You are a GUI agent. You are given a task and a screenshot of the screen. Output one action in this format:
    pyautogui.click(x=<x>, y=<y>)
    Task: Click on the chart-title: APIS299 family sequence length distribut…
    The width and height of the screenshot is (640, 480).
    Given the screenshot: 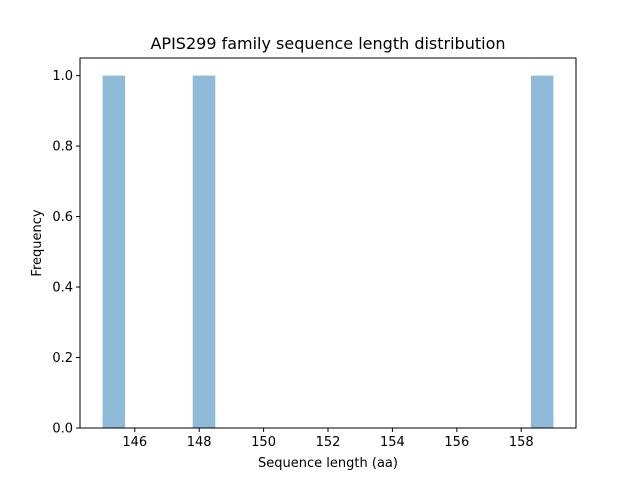 What is the action you would take?
    pyautogui.click(x=327, y=43)
    